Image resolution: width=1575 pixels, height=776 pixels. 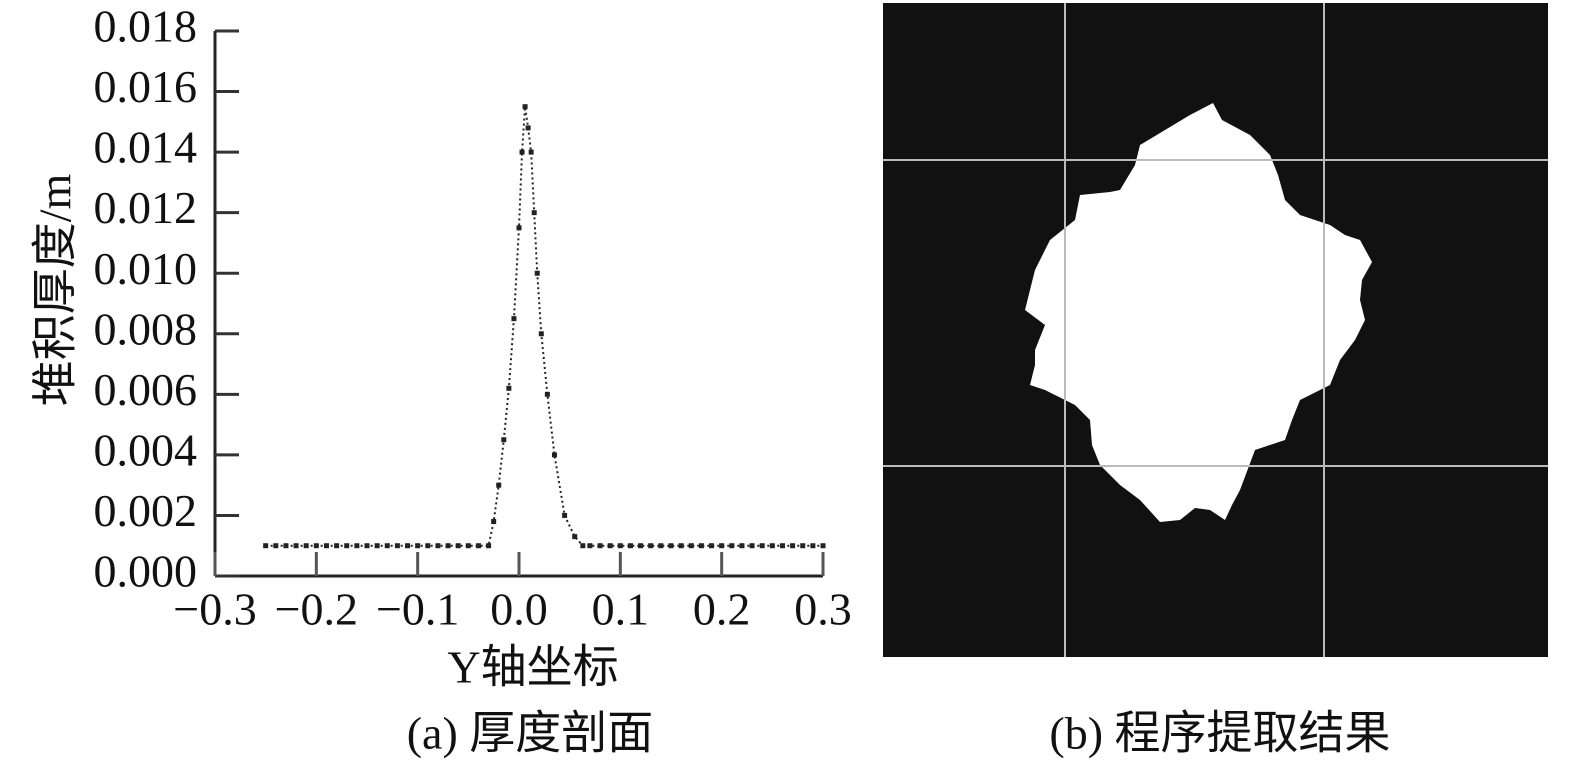 What do you see at coordinates (722, 609) in the screenshot?
I see `x-tick-label: 0.2` at bounding box center [722, 609].